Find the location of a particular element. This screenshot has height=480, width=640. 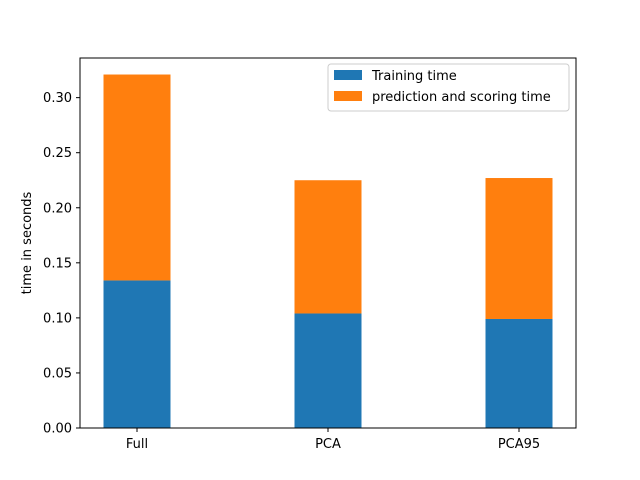

legend-box is located at coordinates (448, 87).